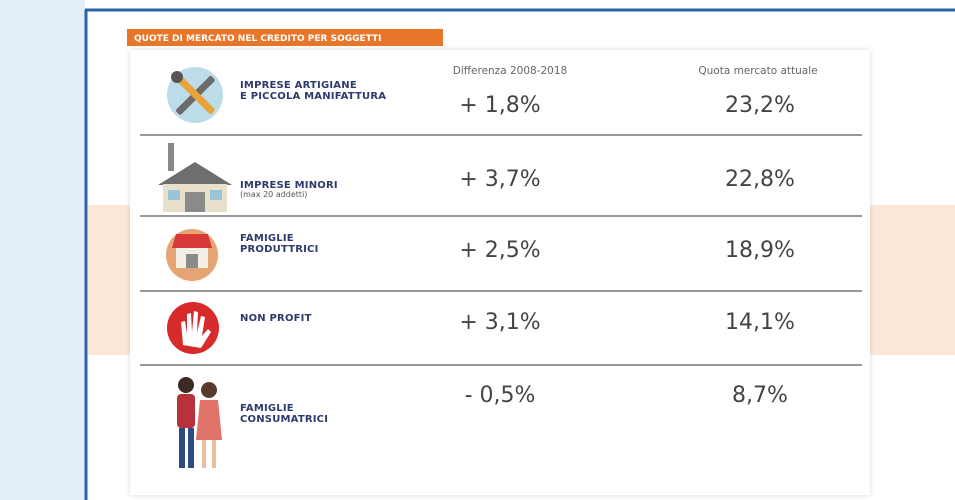 The image size is (955, 500). What do you see at coordinates (42, 250) in the screenshot?
I see `side-panel` at bounding box center [42, 250].